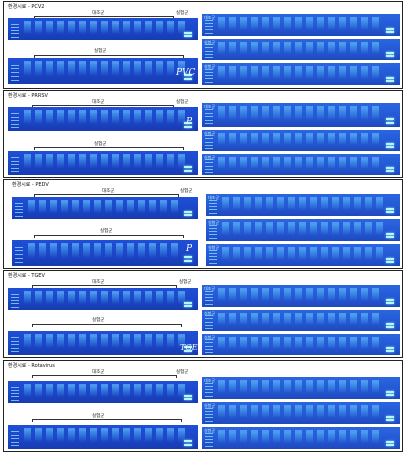 This screenshot has height=454, width=408. I want to click on gel-right-1: 대조군, so click(301, 296).